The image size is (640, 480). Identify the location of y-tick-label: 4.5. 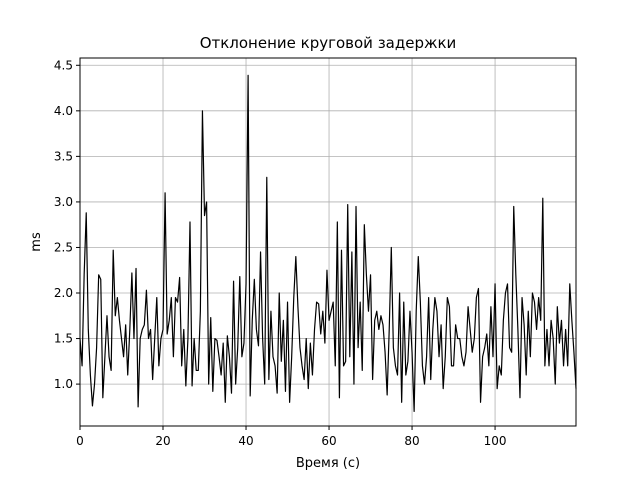
(63, 65).